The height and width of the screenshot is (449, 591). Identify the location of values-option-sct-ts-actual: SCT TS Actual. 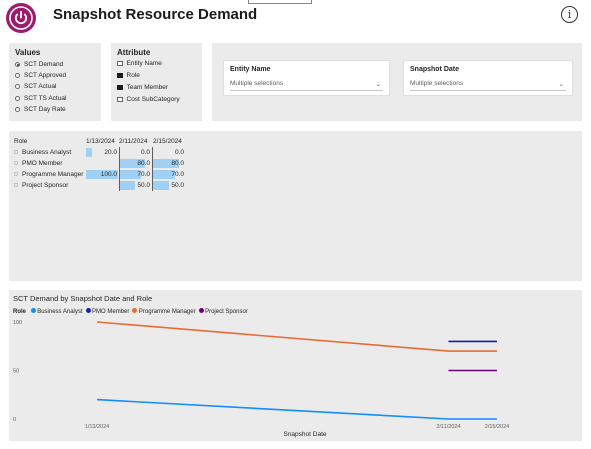
(40, 98).